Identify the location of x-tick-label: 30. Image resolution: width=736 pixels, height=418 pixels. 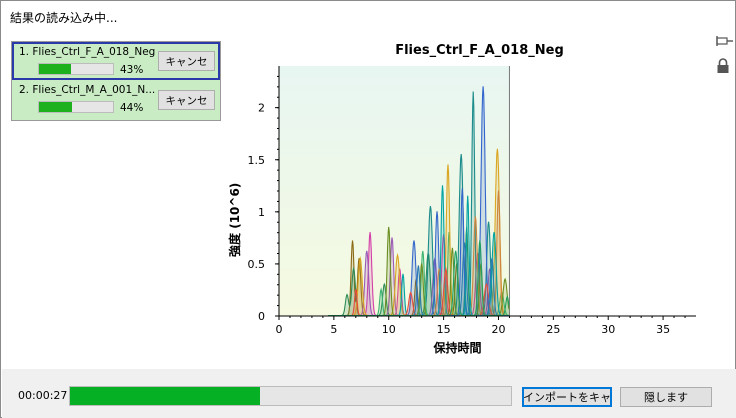
(608, 329).